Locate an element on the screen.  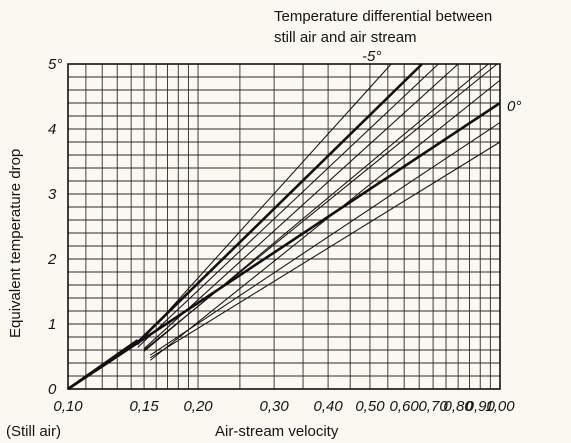
chart-title-line1: Temperature differential between is located at coordinates (383, 16).